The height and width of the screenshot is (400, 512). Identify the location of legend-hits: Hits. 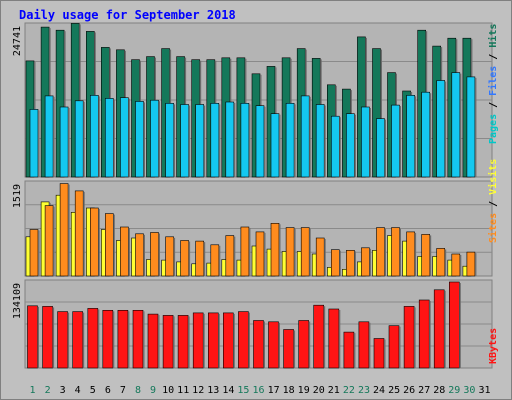
(493, 36).